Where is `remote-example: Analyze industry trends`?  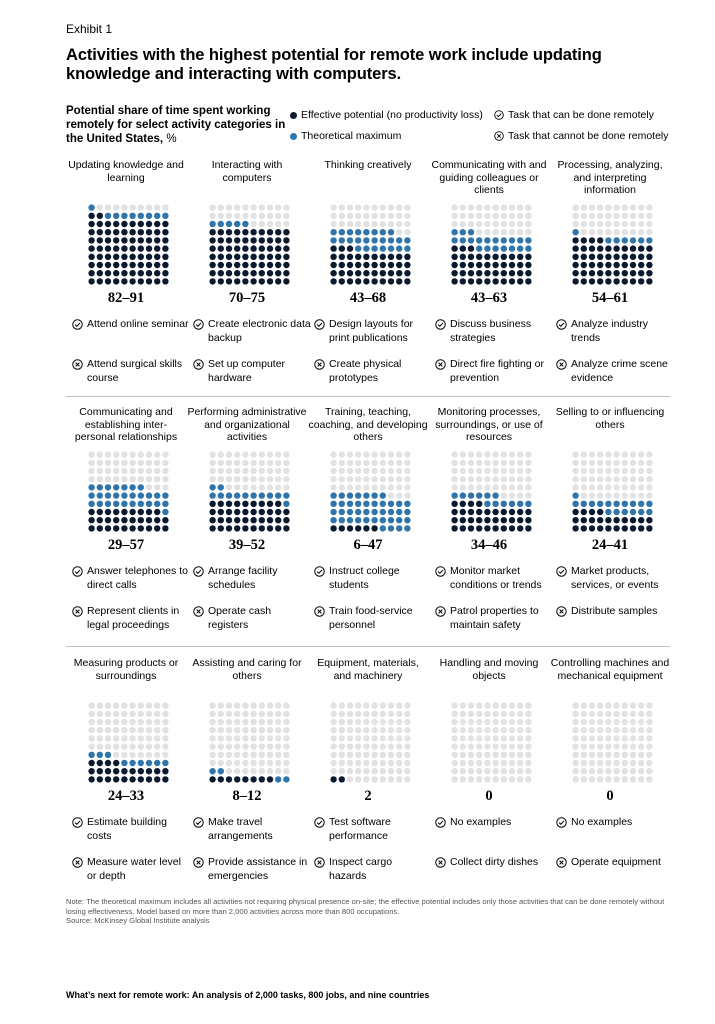
remote-example: Analyze industry trends is located at coordinates (615, 331).